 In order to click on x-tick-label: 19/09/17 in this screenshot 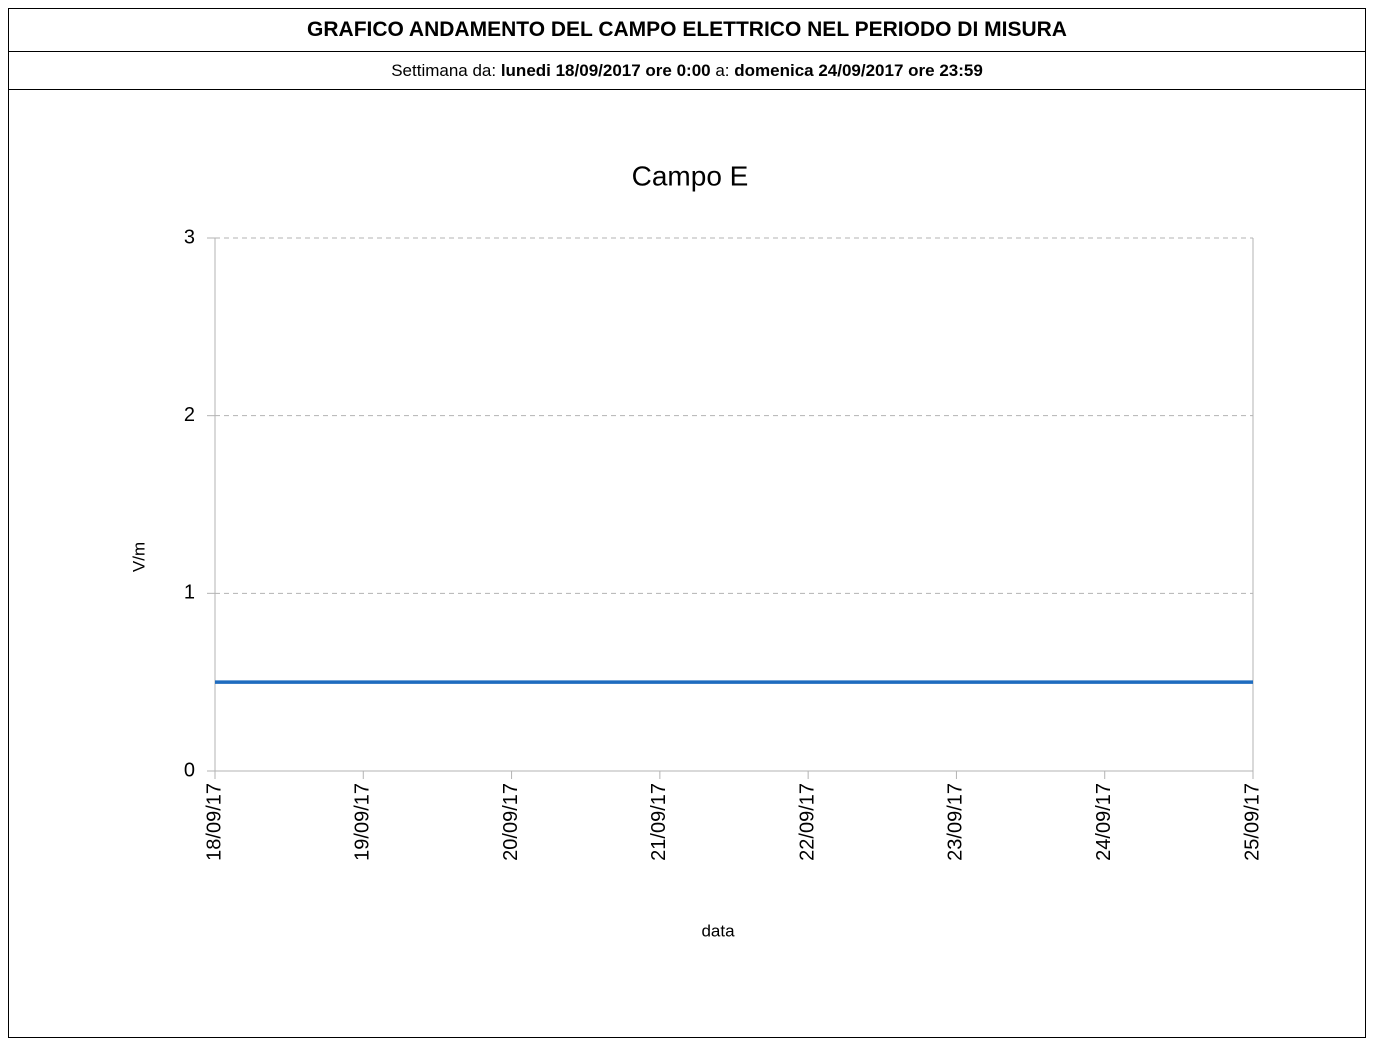, I will do `click(363, 822)`.